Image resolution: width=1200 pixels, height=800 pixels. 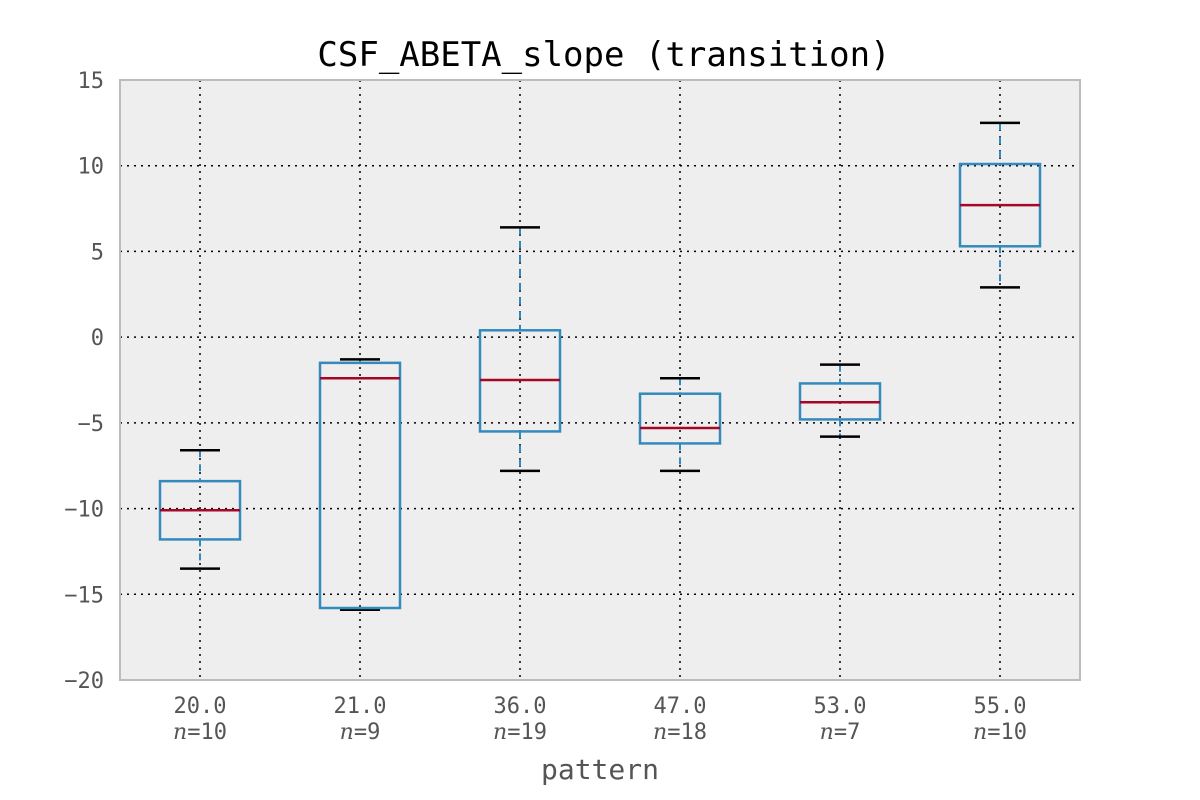 I want to click on y-tick-label: −15, so click(x=84, y=595).